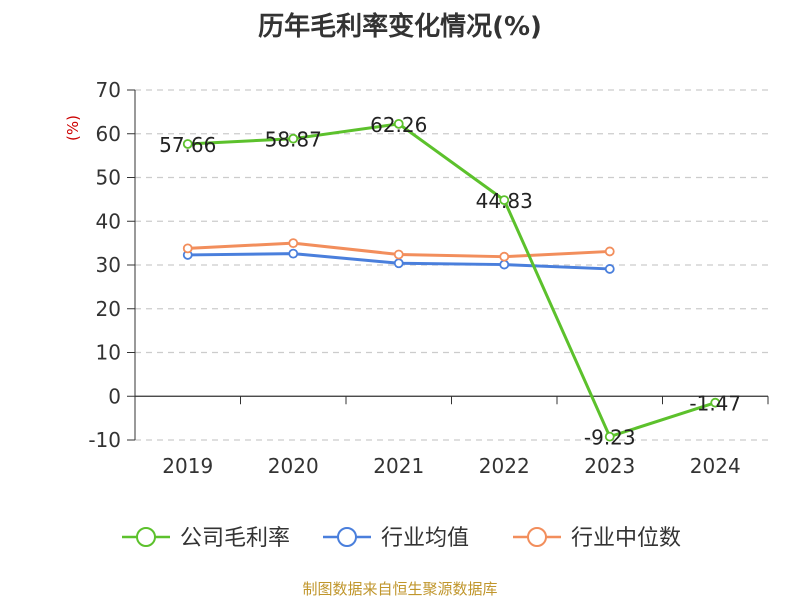 This screenshot has width=800, height=600. I want to click on data-label: -9.23, so click(610, 438).